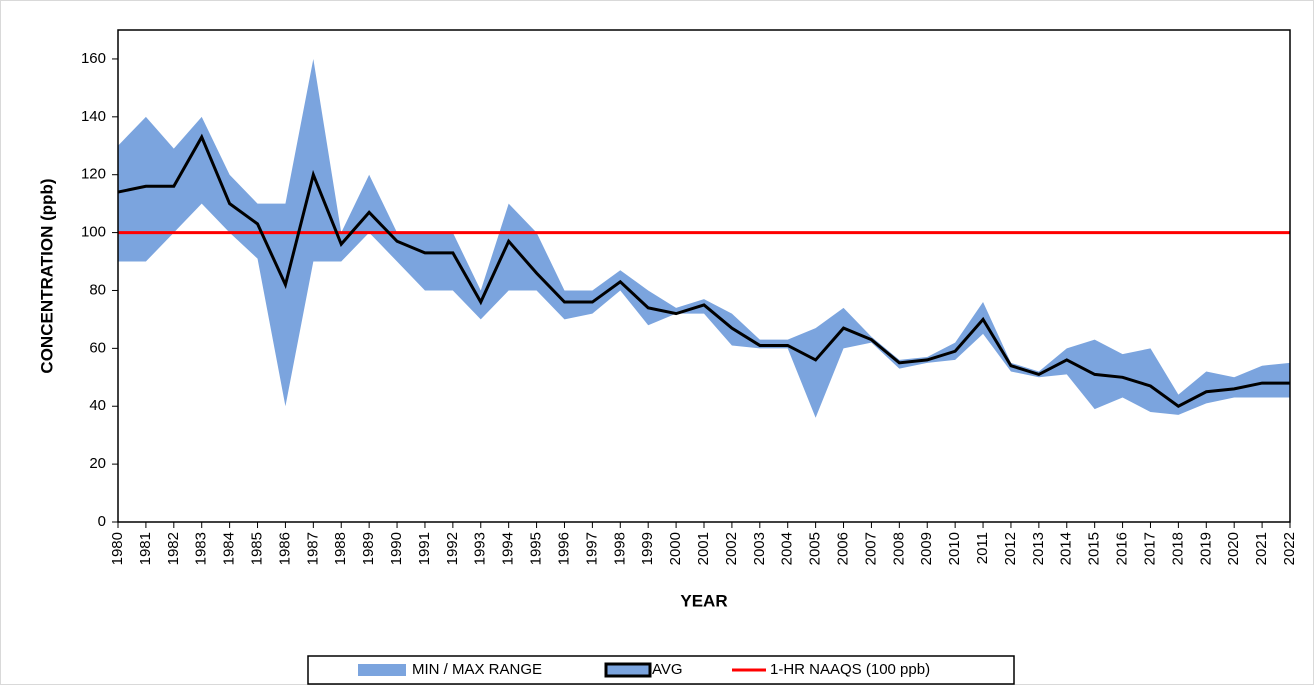  I want to click on x-tick-label: 2000, so click(675, 548).